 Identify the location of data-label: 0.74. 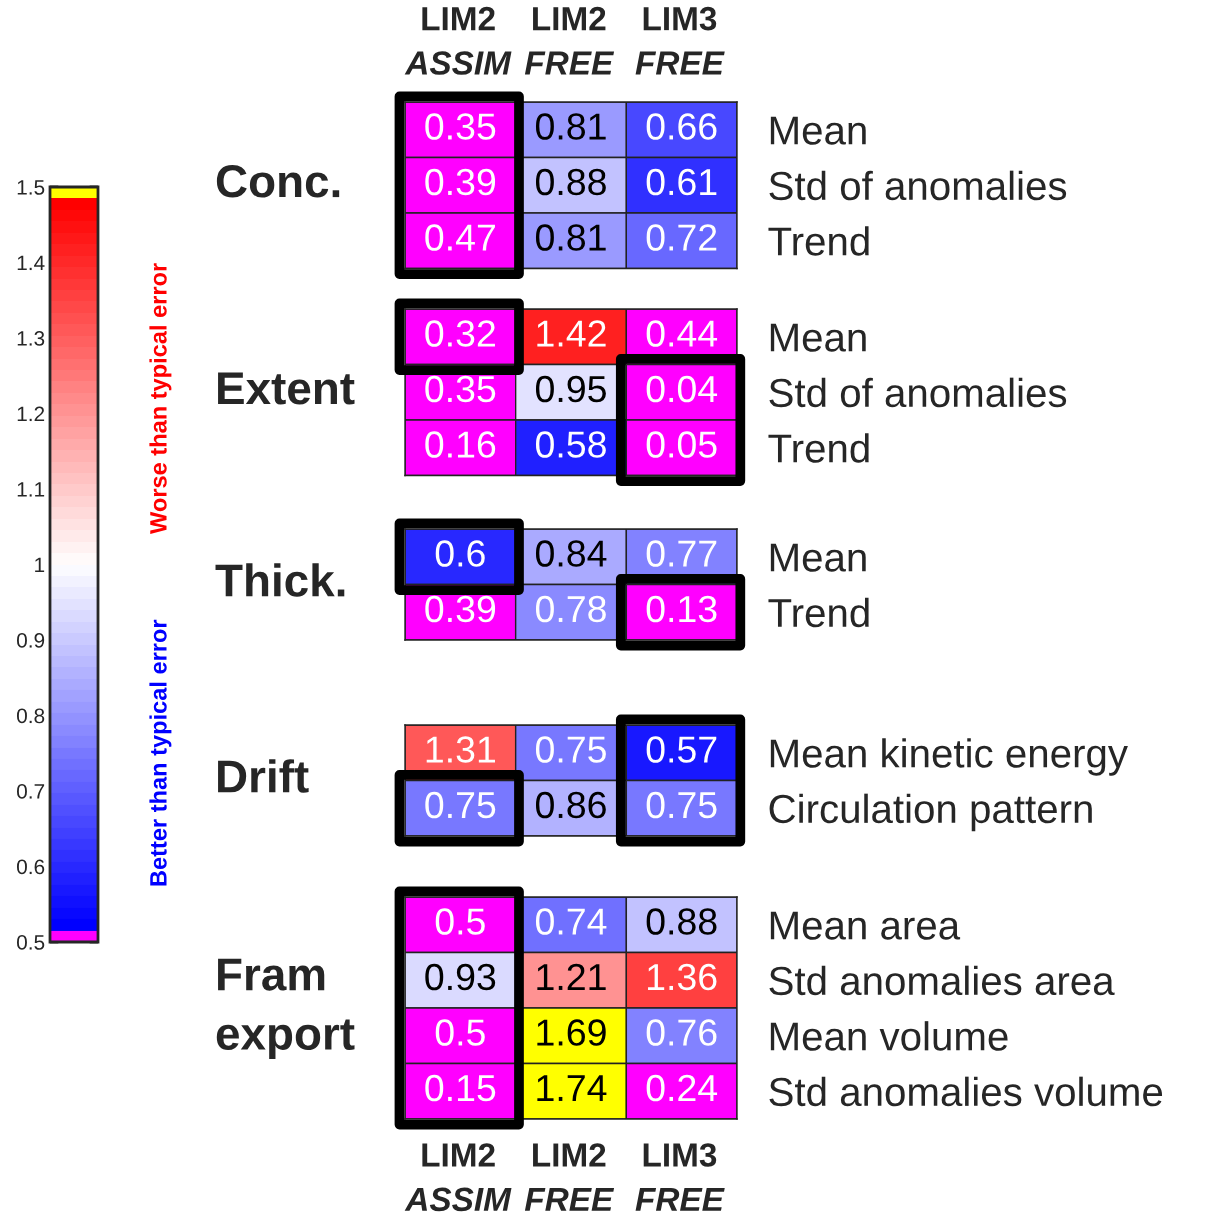
(571, 921).